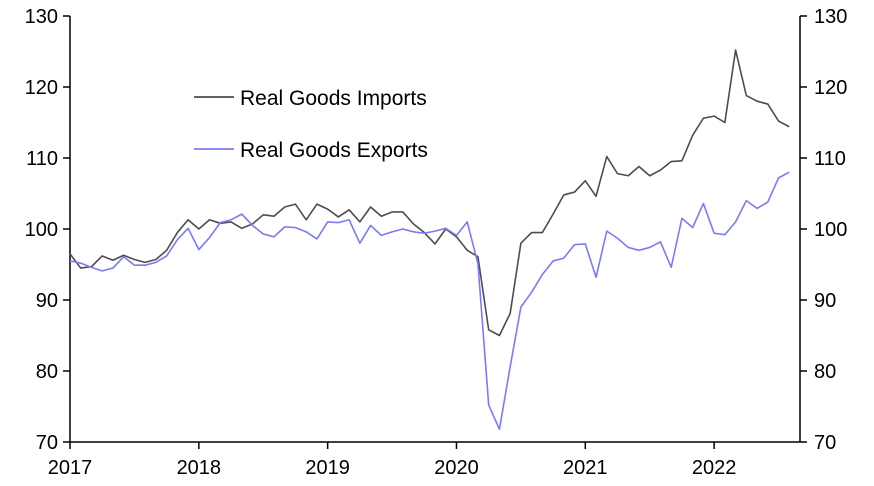 The height and width of the screenshot is (486, 874). Describe the element at coordinates (327, 468) in the screenshot. I see `x-tick-label-2019: 2019` at that location.